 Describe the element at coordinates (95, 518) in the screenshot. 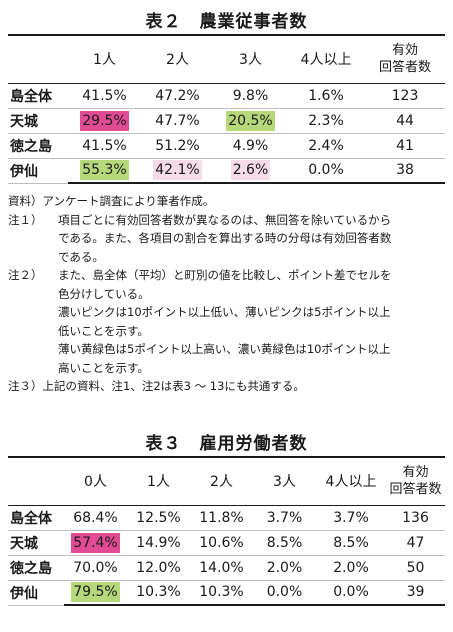

I see `table-cell: 68.4%` at that location.